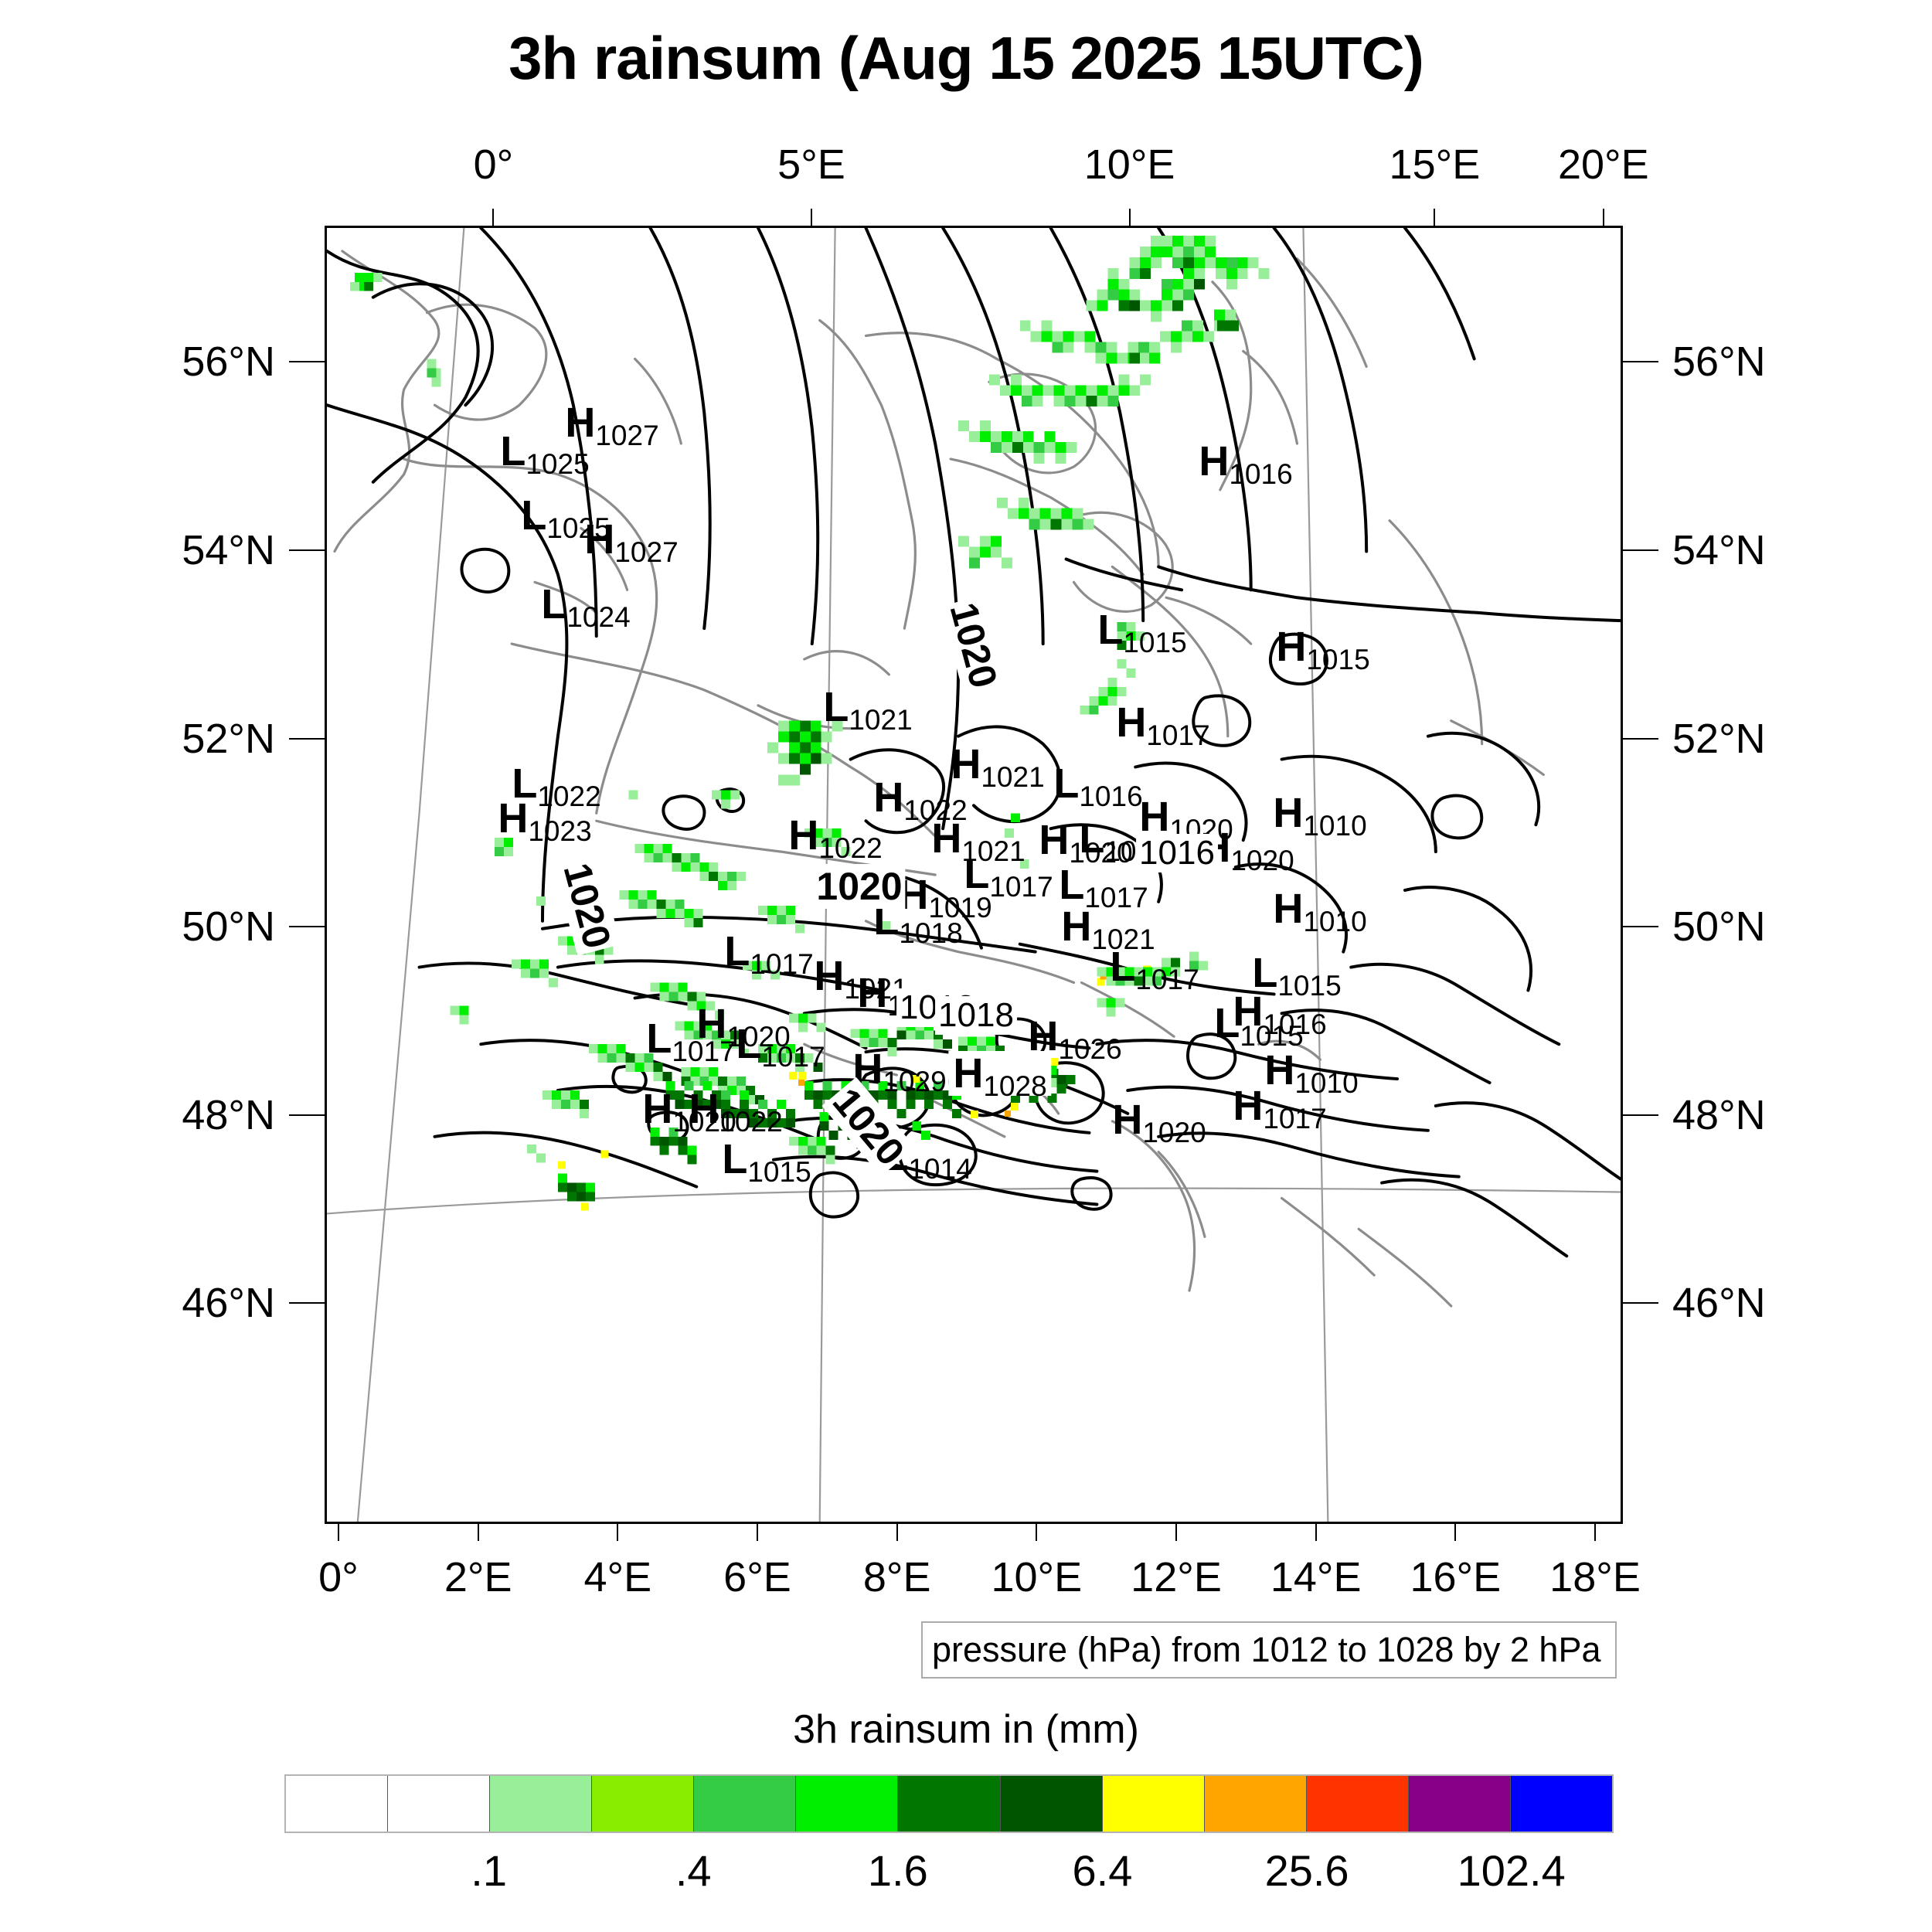 The height and width of the screenshot is (1932, 1932). I want to click on top-axis-label-1: 5°E, so click(811, 165).